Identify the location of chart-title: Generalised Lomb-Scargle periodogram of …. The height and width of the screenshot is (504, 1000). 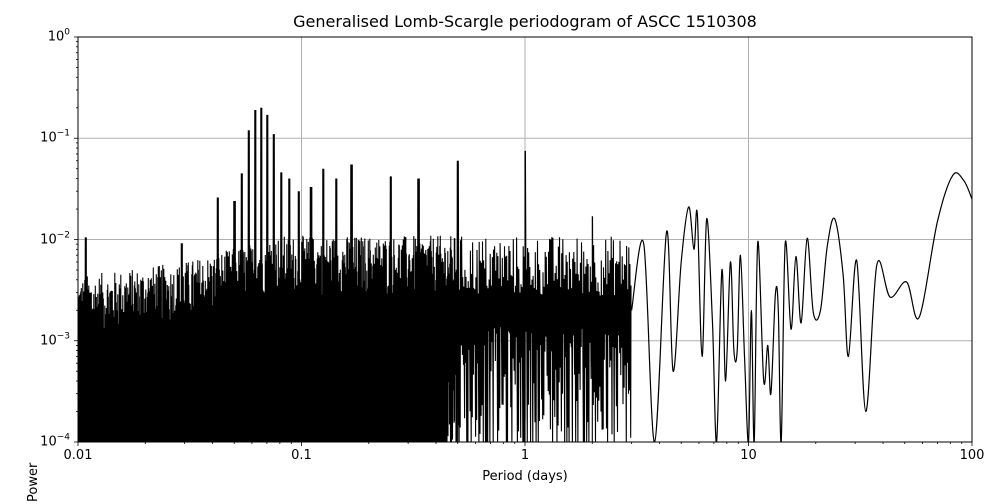
(525, 21).